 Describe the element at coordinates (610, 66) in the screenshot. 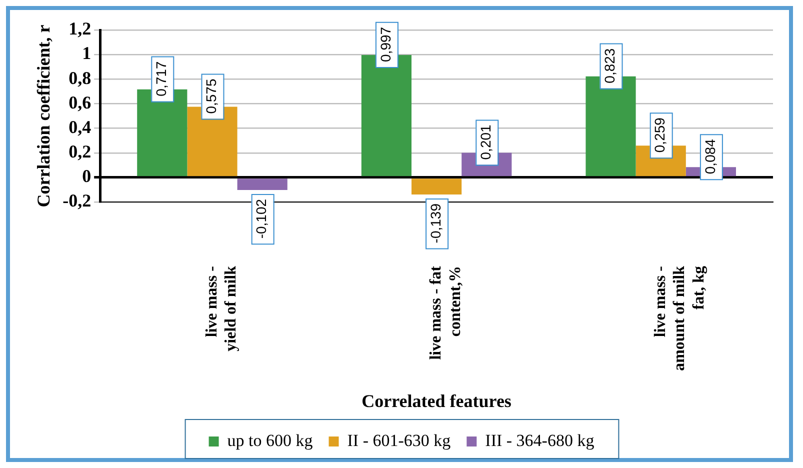

I see `data-label: 0,823` at that location.